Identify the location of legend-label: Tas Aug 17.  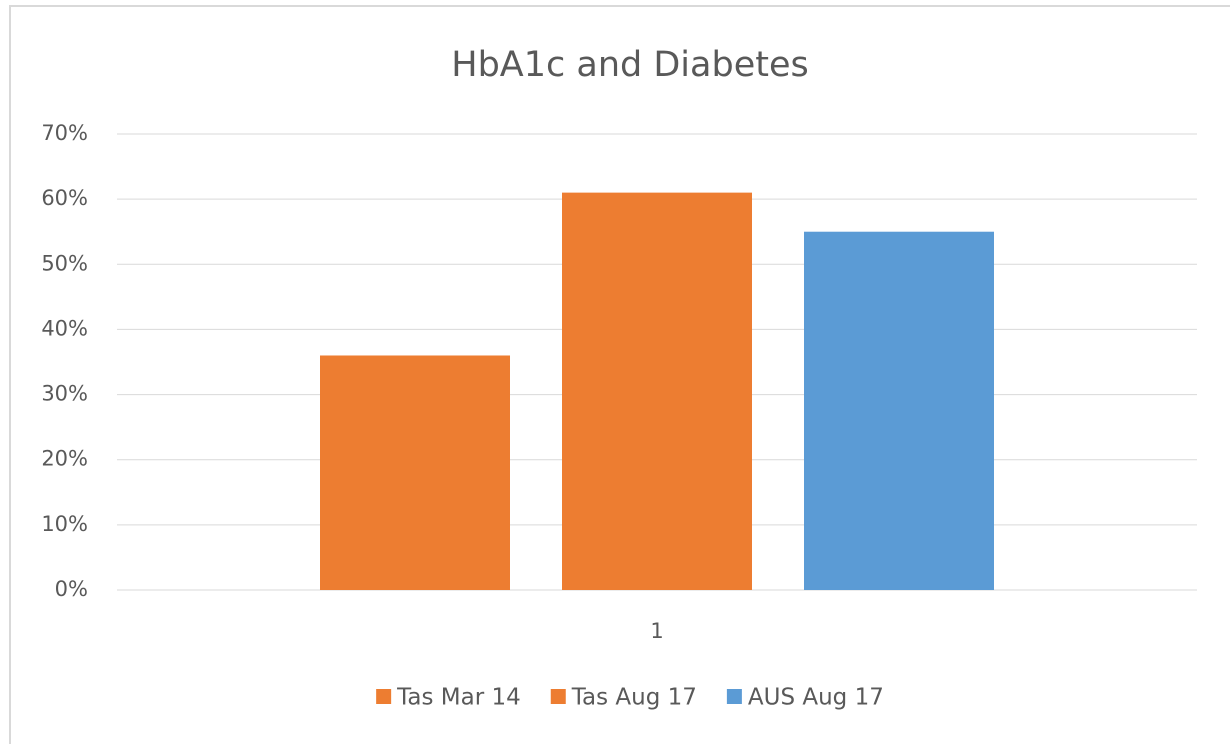
(634, 698).